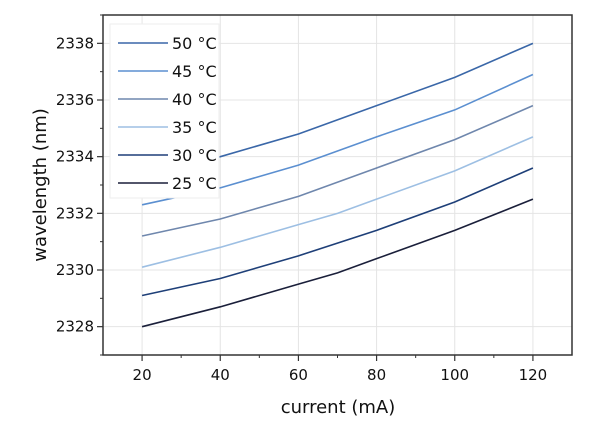 The height and width of the screenshot is (429, 600). I want to click on legend-label: 25 °C, so click(194, 183).